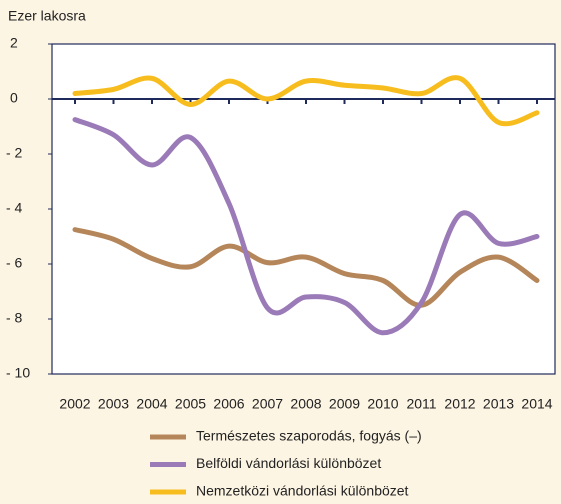 This screenshot has width=561, height=504. I want to click on y-tick-label: - 4, so click(14, 208).